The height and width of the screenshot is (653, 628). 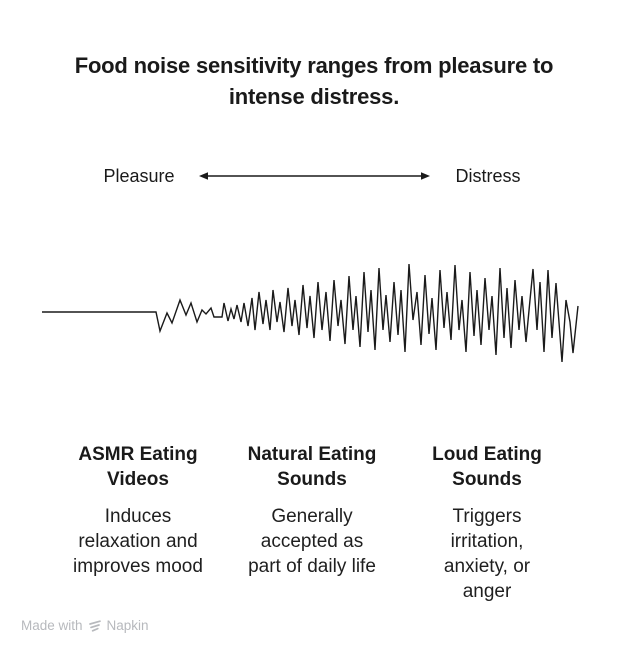 I want to click on waveform-graphic, so click(x=310, y=313).